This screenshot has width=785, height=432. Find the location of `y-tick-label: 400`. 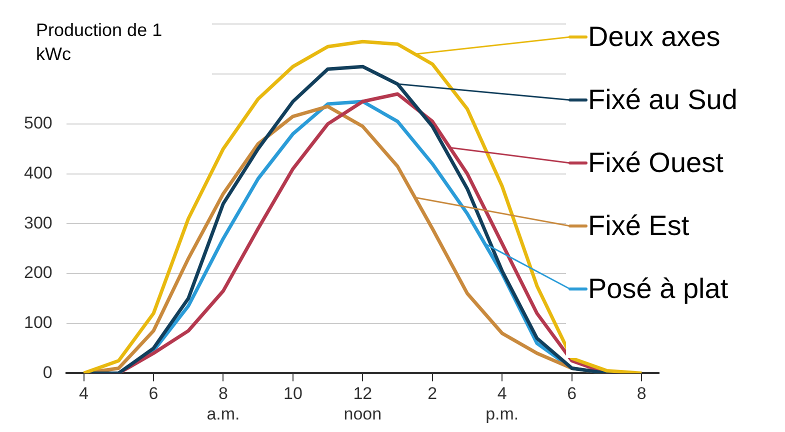

y-tick-label: 400 is located at coordinates (38, 172).